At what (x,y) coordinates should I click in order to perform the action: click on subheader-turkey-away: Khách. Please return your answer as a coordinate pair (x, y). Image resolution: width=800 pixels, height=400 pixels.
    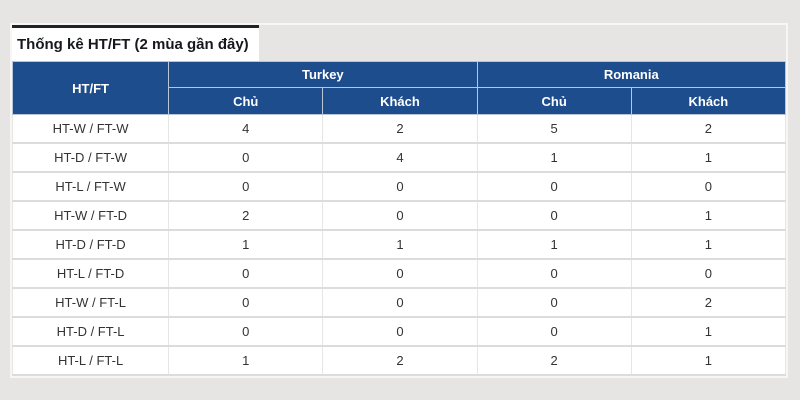
    Looking at the image, I should click on (400, 101).